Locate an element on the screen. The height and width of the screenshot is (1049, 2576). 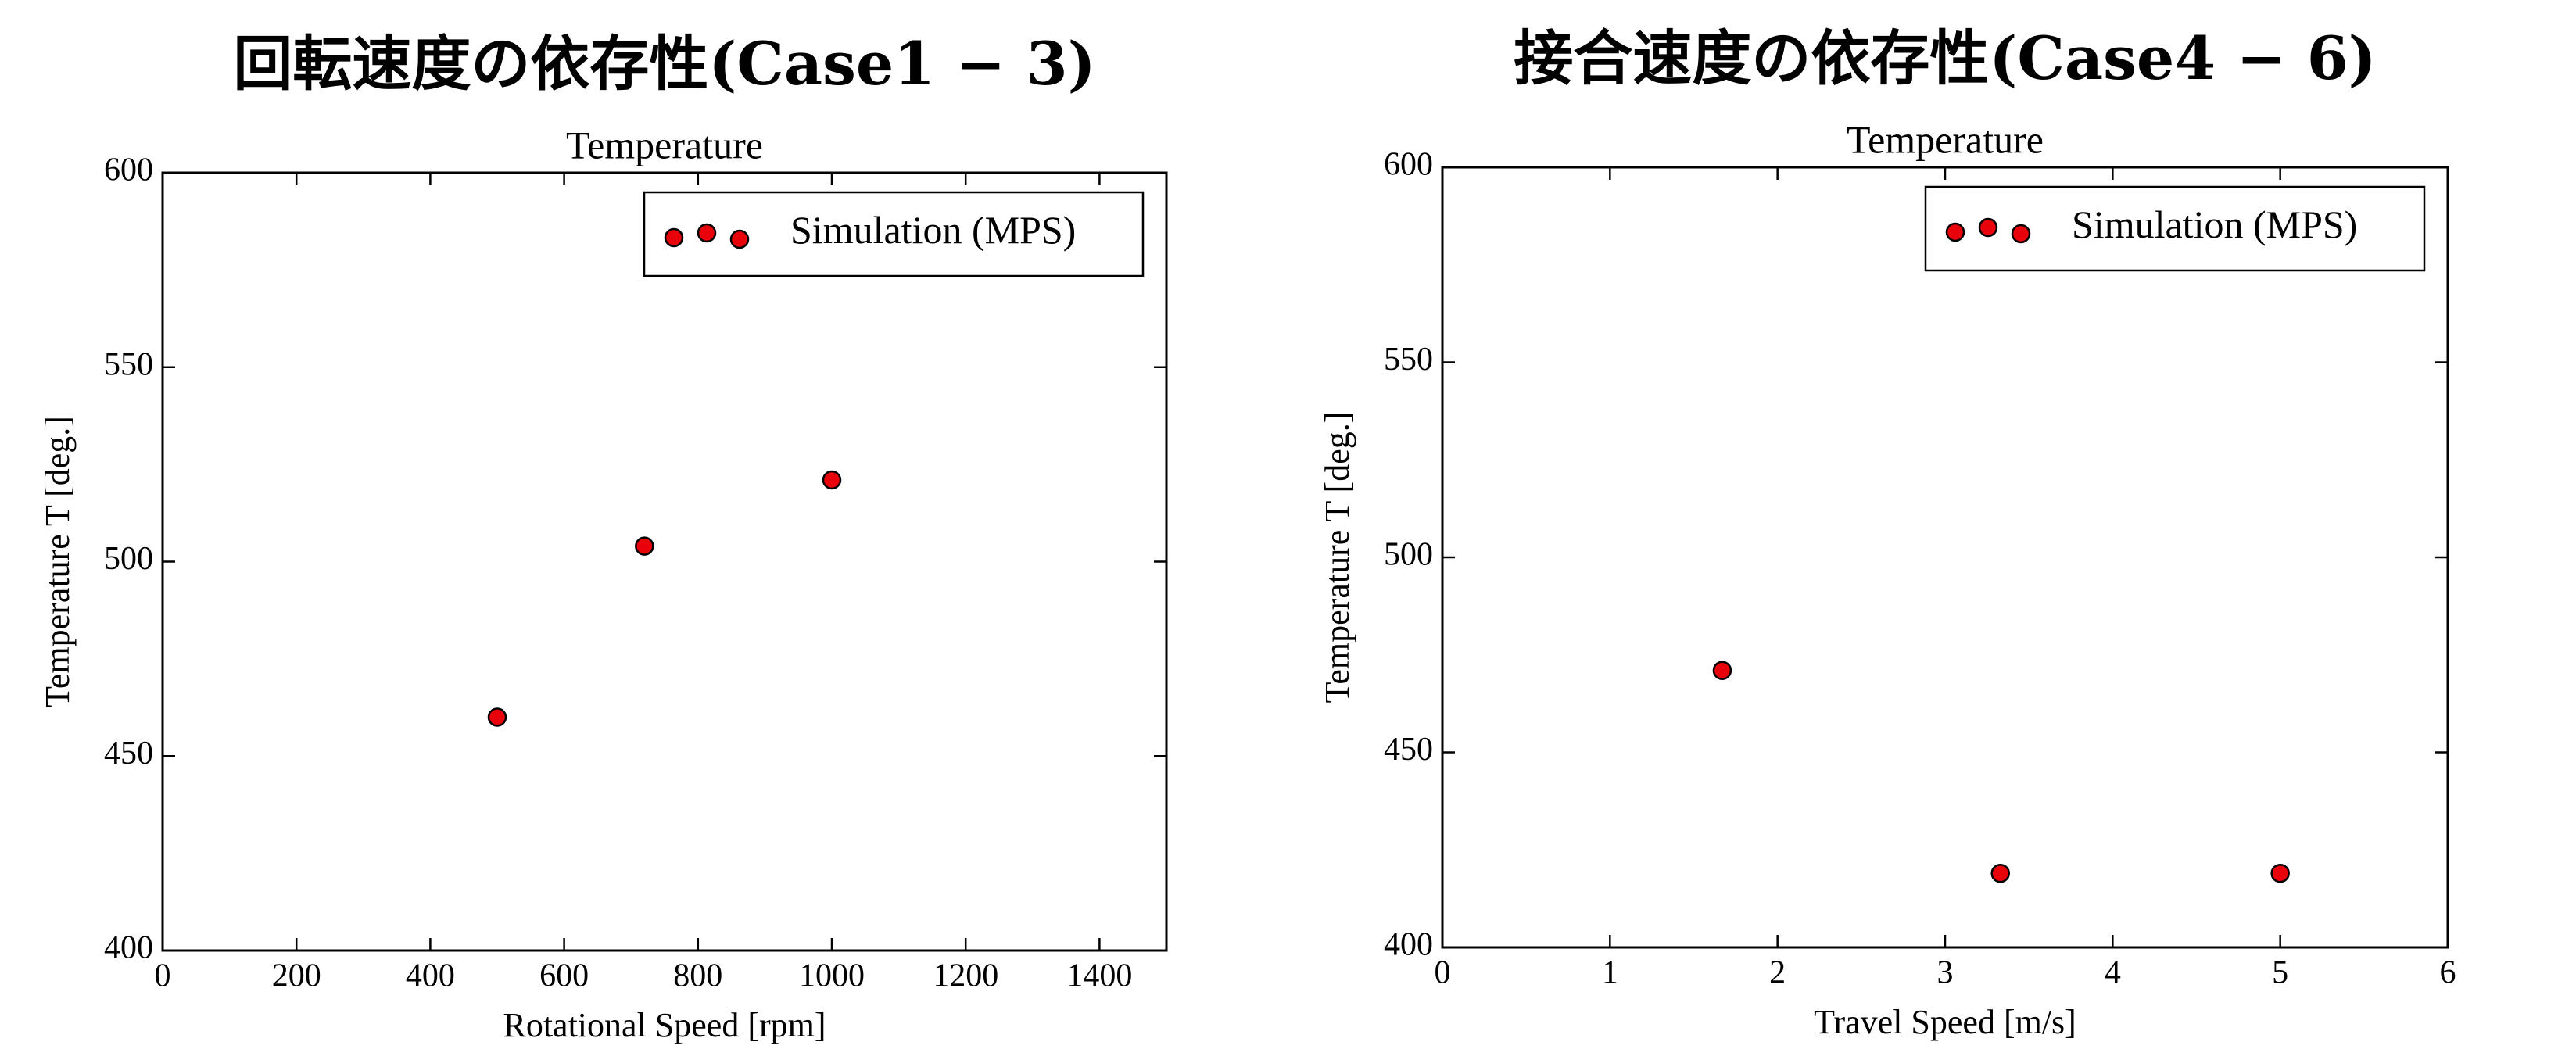
x-axis-label: Travel Speed [m/s] is located at coordinates (1945, 1022).